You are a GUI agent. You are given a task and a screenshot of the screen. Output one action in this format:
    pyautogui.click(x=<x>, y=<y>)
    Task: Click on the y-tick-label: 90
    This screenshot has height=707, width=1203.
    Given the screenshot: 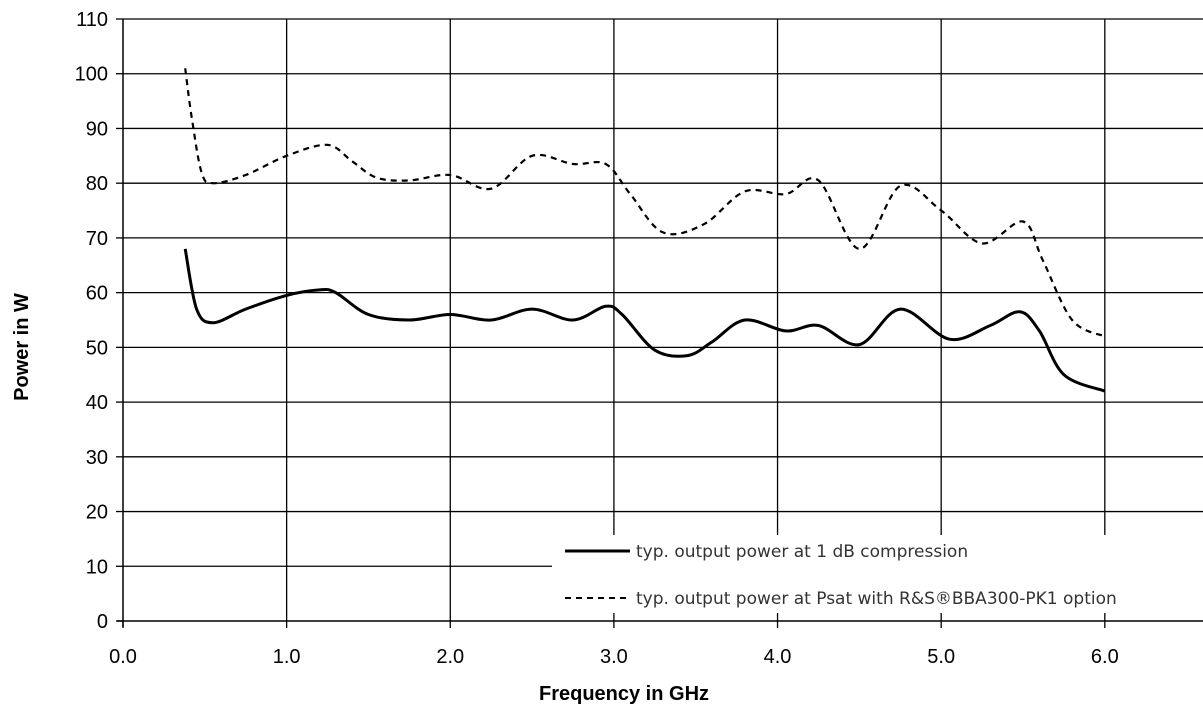 What is the action you would take?
    pyautogui.click(x=97, y=129)
    